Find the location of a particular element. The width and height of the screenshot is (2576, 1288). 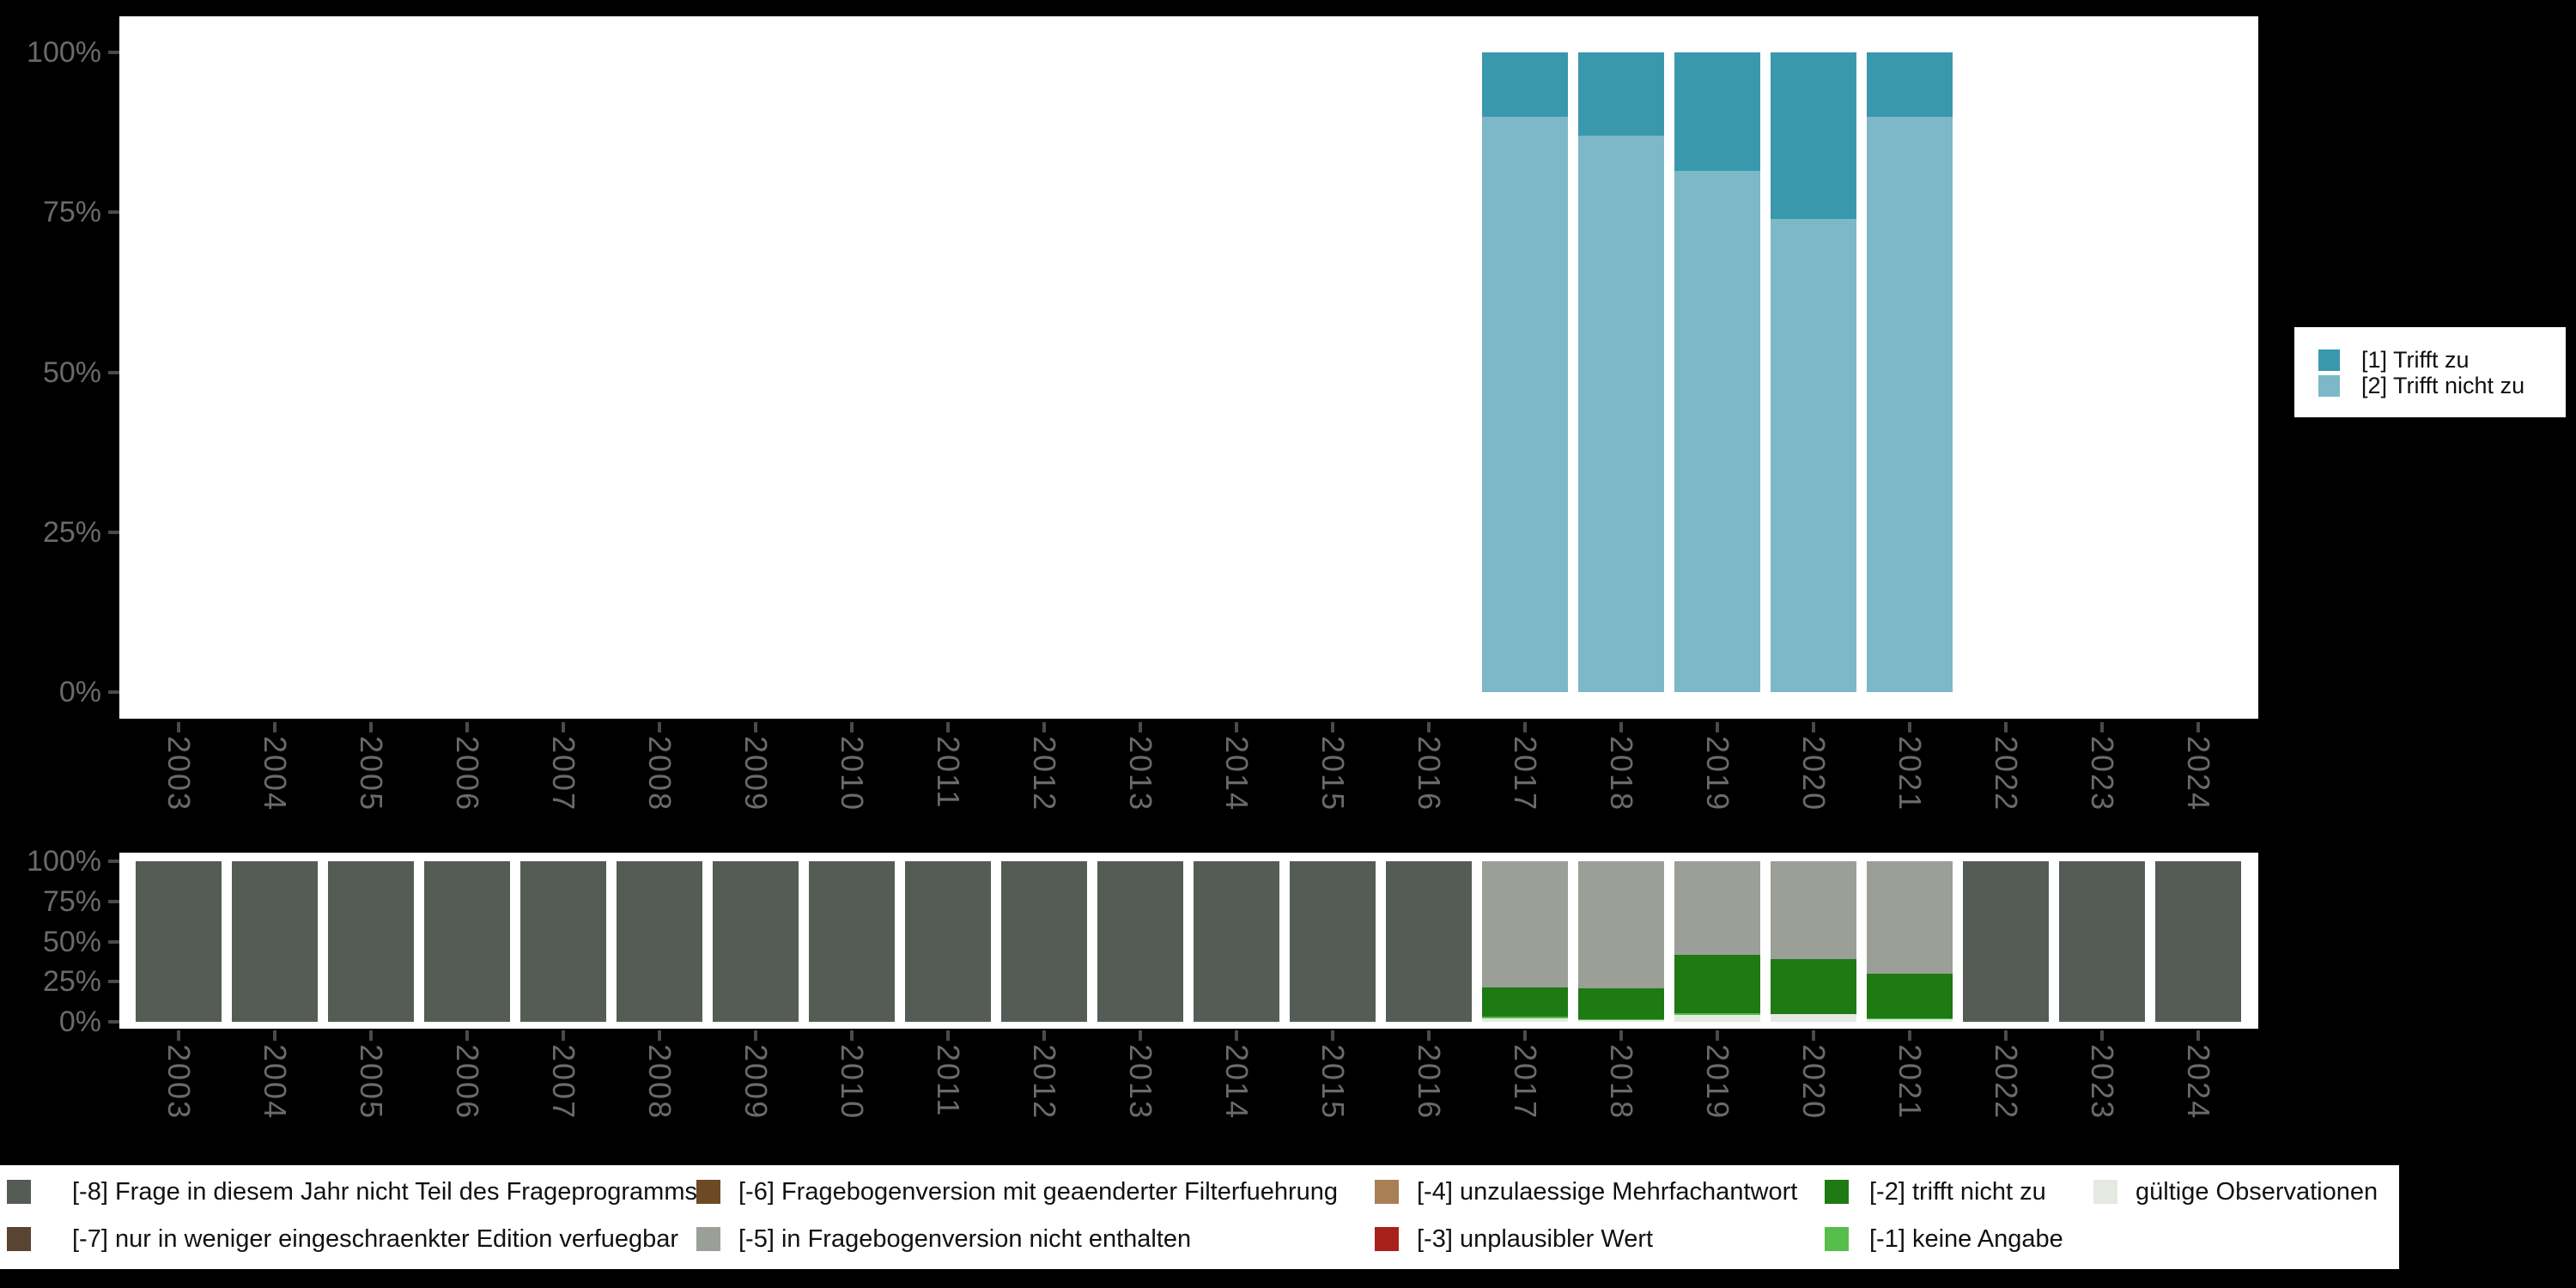

x-axis-year-label: 2019 is located at coordinates (1718, 1082).